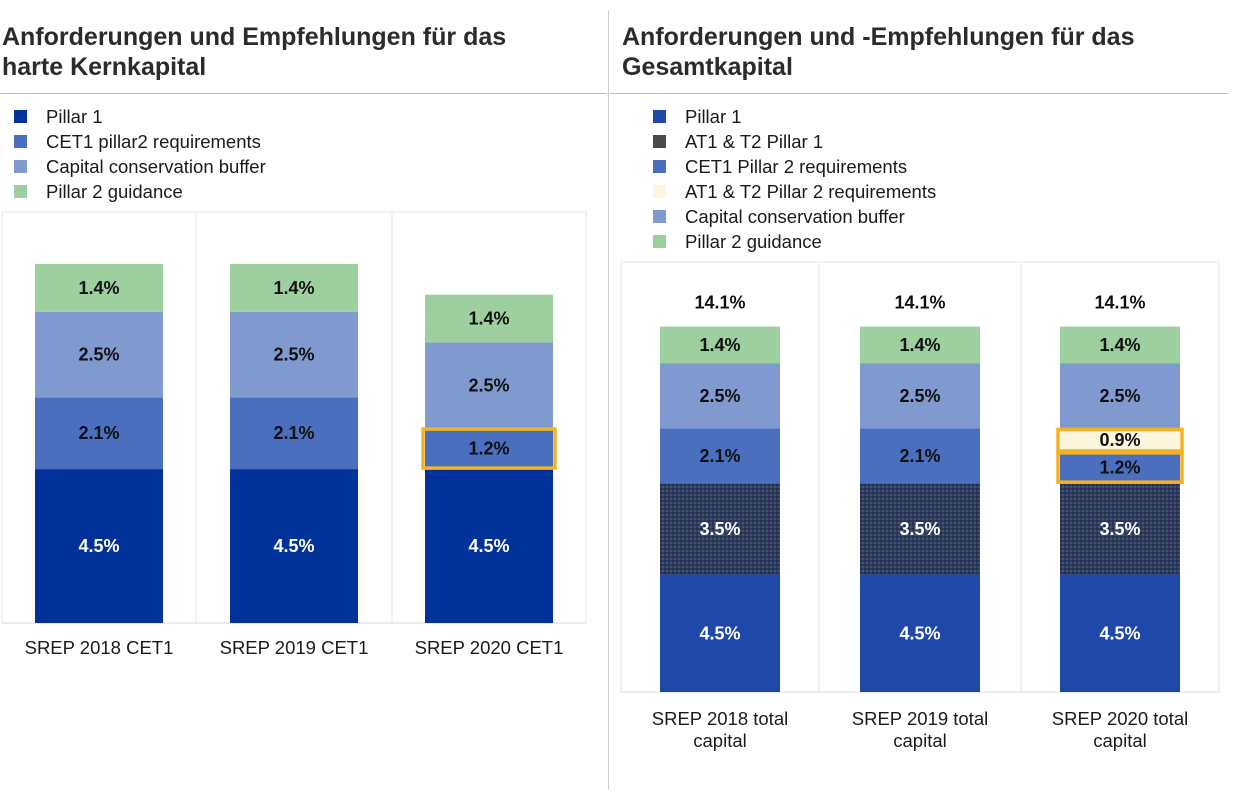 This screenshot has height=794, width=1240. I want to click on legend-label: CET1 pillar2 requirements, so click(153, 141).